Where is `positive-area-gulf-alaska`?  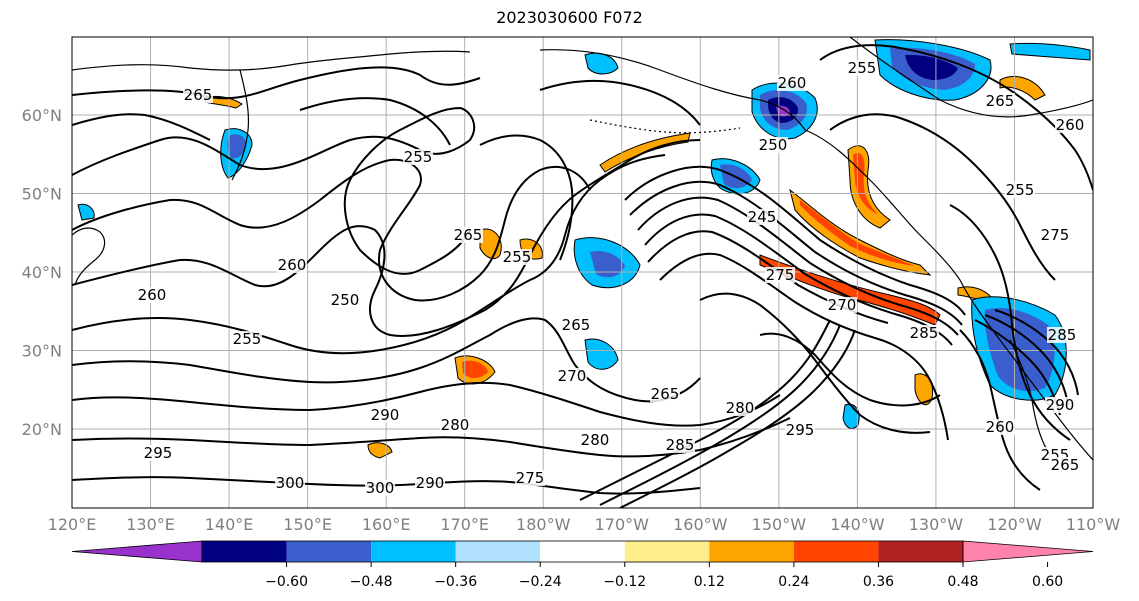 positive-area-gulf-alaska is located at coordinates (860, 232).